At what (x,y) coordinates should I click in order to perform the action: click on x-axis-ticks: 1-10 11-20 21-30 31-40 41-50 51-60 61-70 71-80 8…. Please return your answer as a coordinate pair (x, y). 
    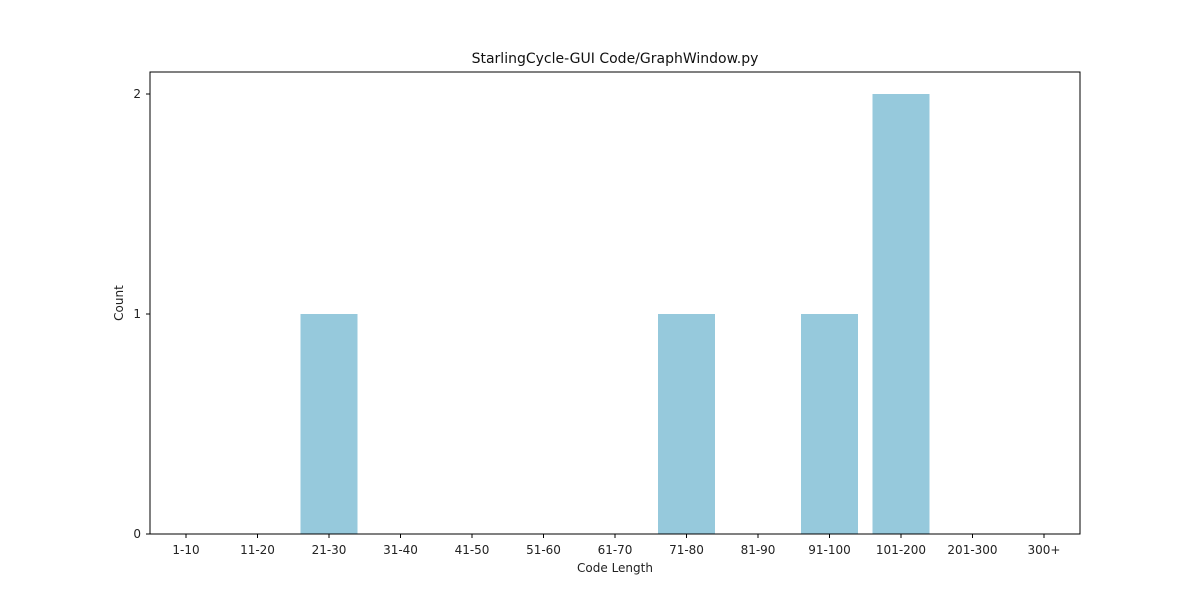
    Looking at the image, I should click on (616, 545).